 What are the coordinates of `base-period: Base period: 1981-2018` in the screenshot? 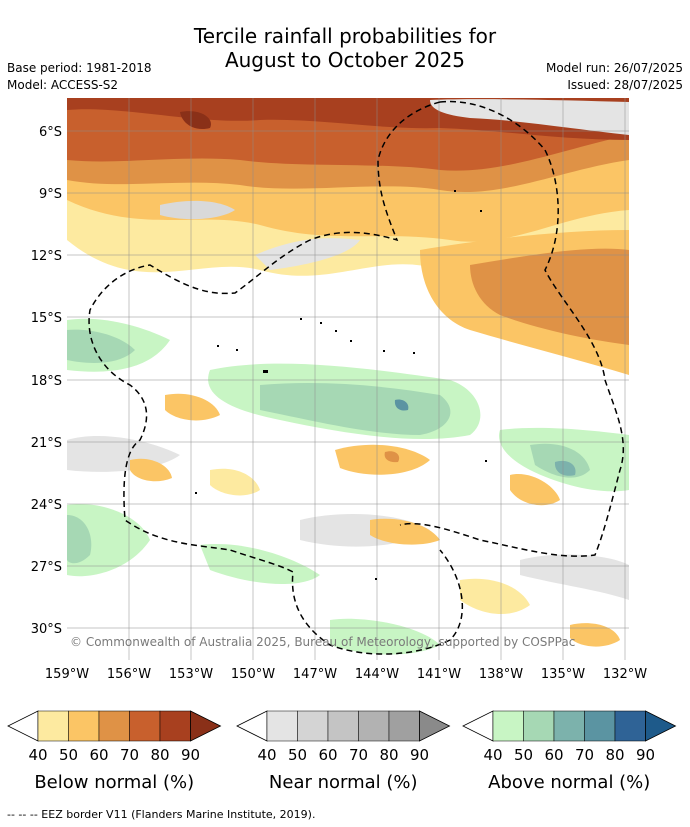 It's located at (79, 68).